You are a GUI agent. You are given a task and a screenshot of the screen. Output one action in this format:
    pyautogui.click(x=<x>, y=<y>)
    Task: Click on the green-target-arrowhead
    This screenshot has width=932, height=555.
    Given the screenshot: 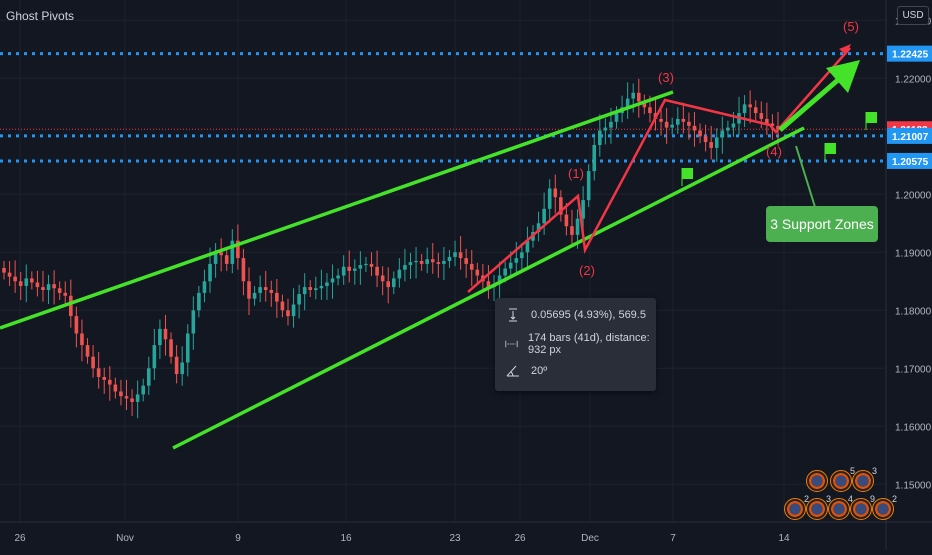 What is the action you would take?
    pyautogui.click(x=843, y=76)
    